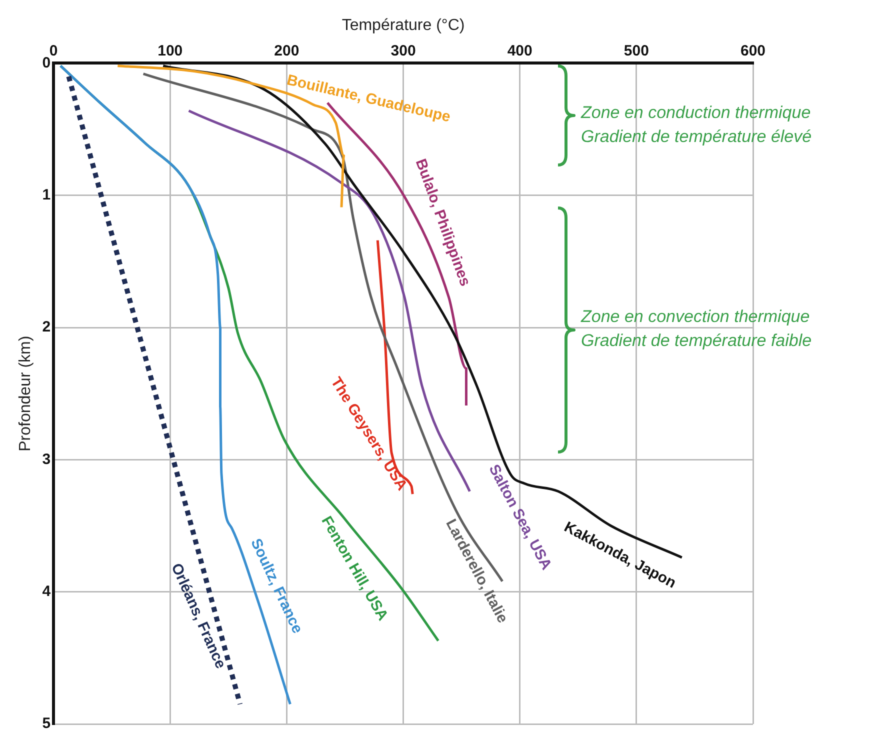  What do you see at coordinates (695, 317) in the screenshot?
I see `annotation: Zone en convection thermique` at bounding box center [695, 317].